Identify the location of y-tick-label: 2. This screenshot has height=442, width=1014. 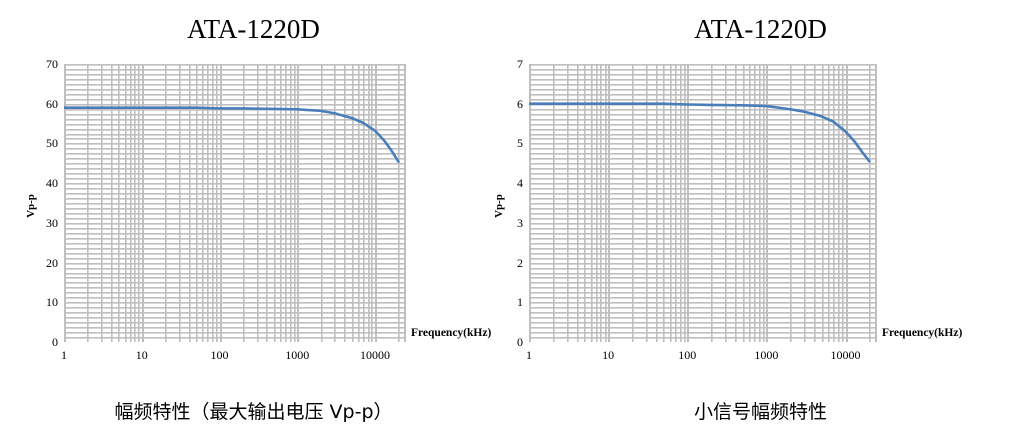
(520, 262).